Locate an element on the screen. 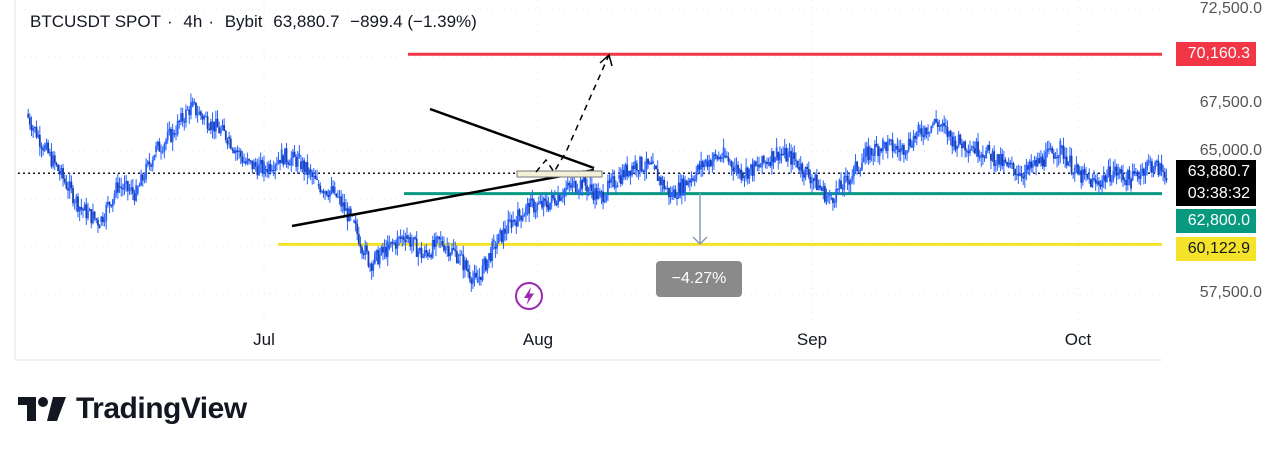 The height and width of the screenshot is (455, 1280). symbol-name: BTCUSDT SPOT is located at coordinates (95, 21).